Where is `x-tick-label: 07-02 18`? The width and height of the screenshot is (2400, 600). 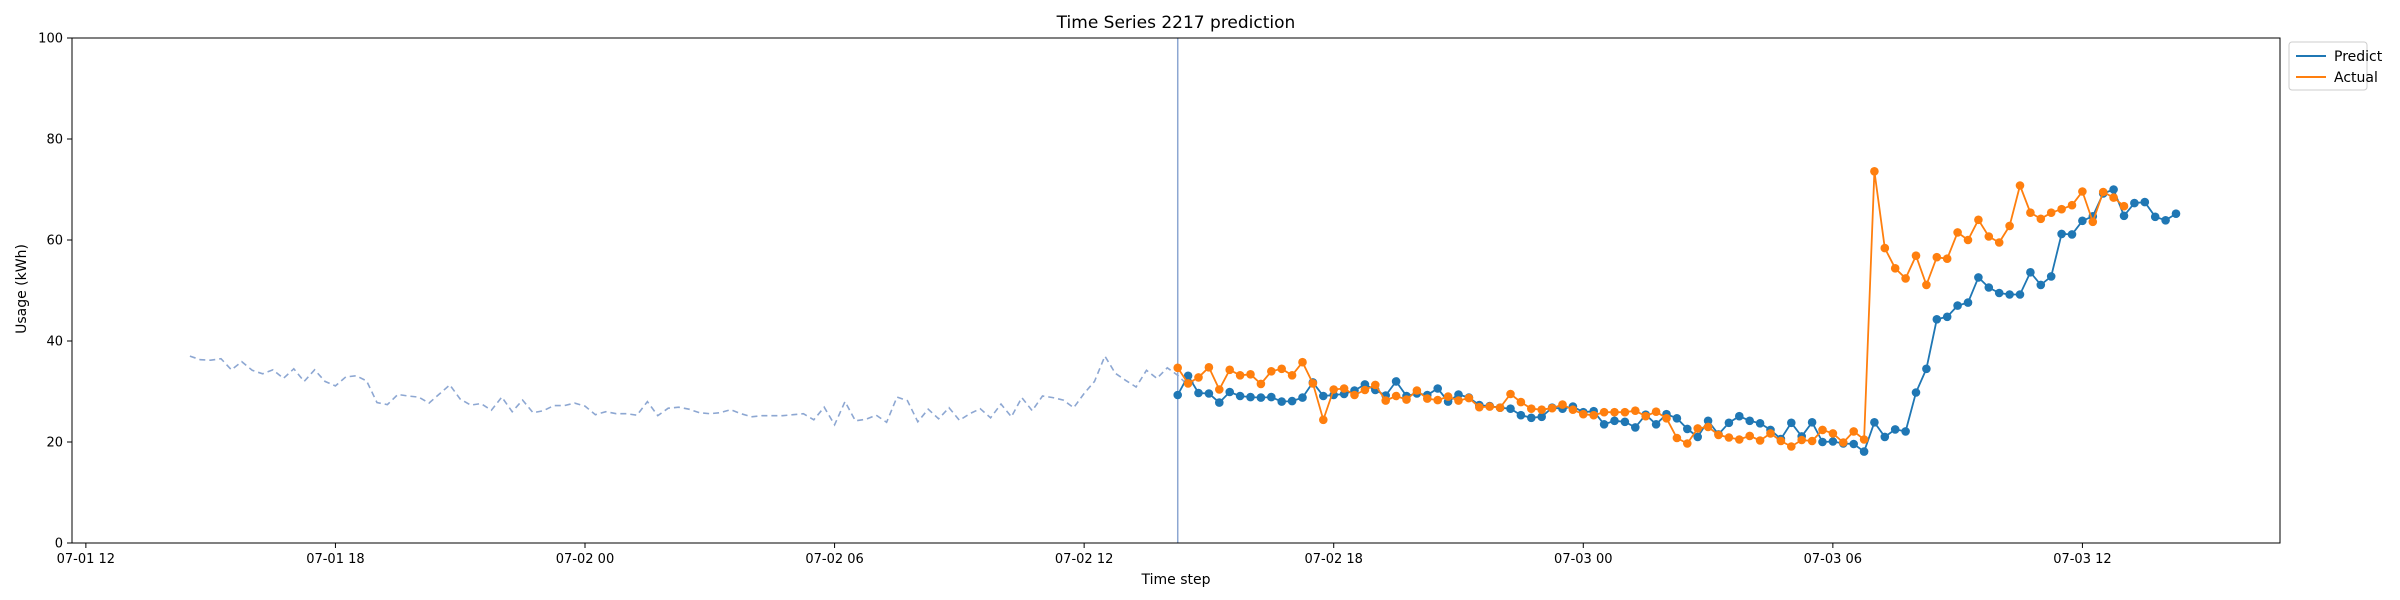 x-tick-label: 07-02 18 is located at coordinates (1333, 559).